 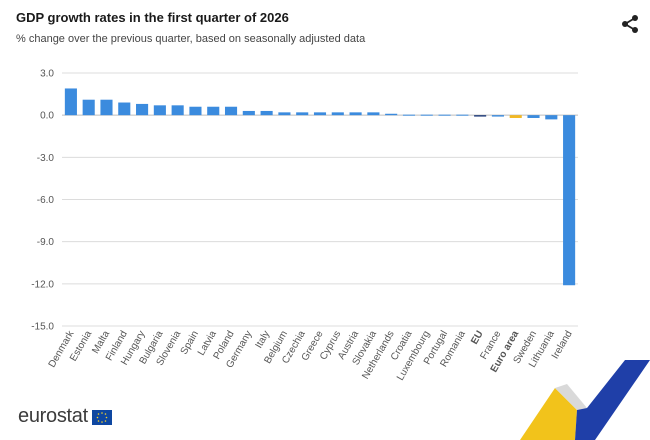 I want to click on bar-austria, so click(x=355, y=114).